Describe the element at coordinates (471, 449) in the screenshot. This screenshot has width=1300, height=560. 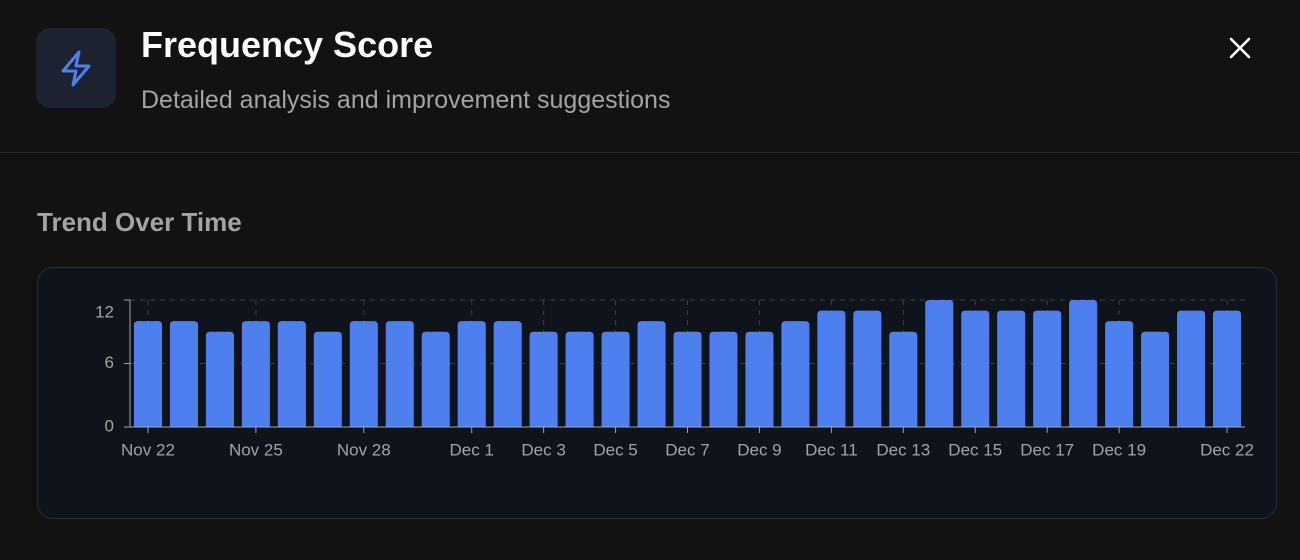
I see `x-tick-label: Dec 1` at that location.